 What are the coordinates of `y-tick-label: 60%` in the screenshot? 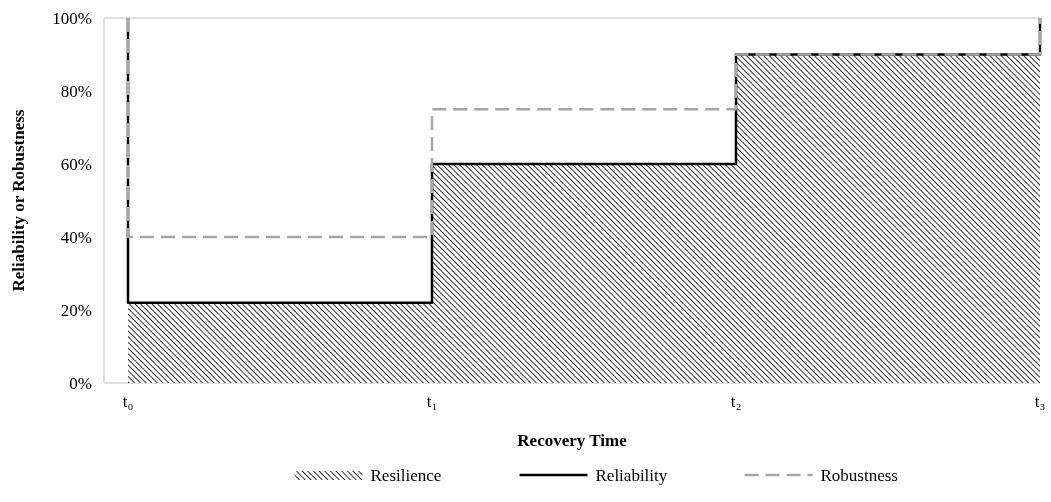 It's located at (76, 164).